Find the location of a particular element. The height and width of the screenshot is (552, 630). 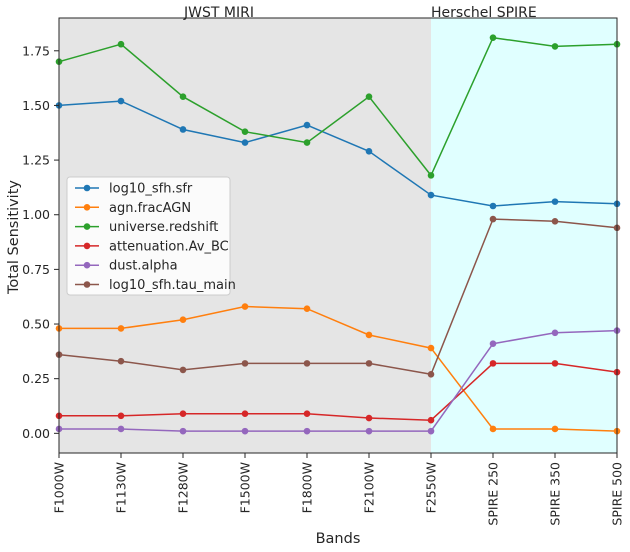

x-tick-label: F1280W is located at coordinates (183, 487).